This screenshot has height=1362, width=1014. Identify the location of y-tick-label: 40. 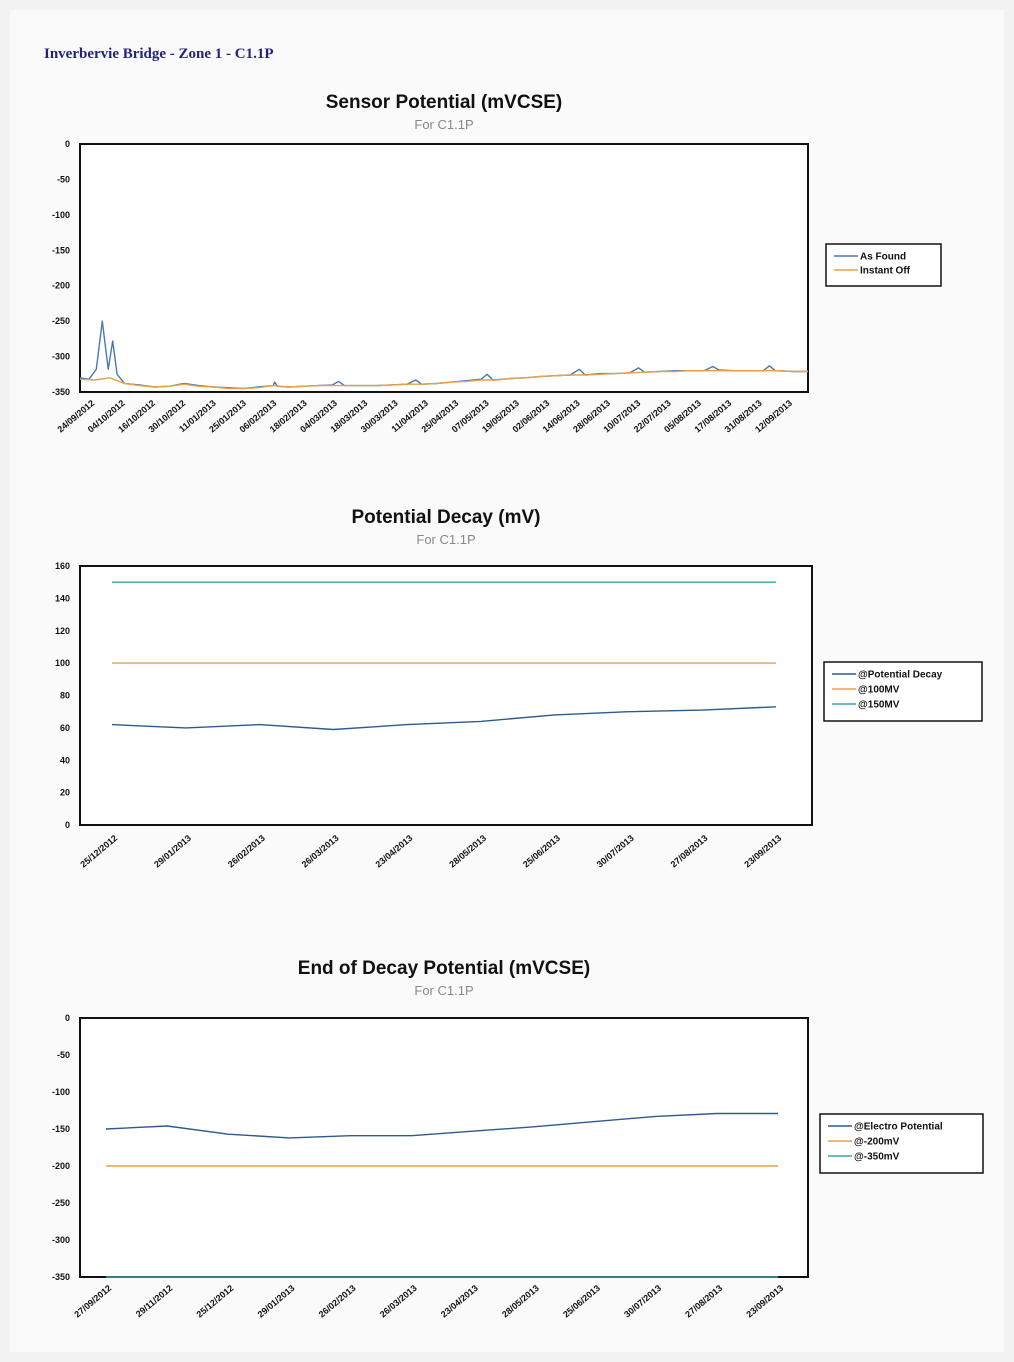
(65, 760).